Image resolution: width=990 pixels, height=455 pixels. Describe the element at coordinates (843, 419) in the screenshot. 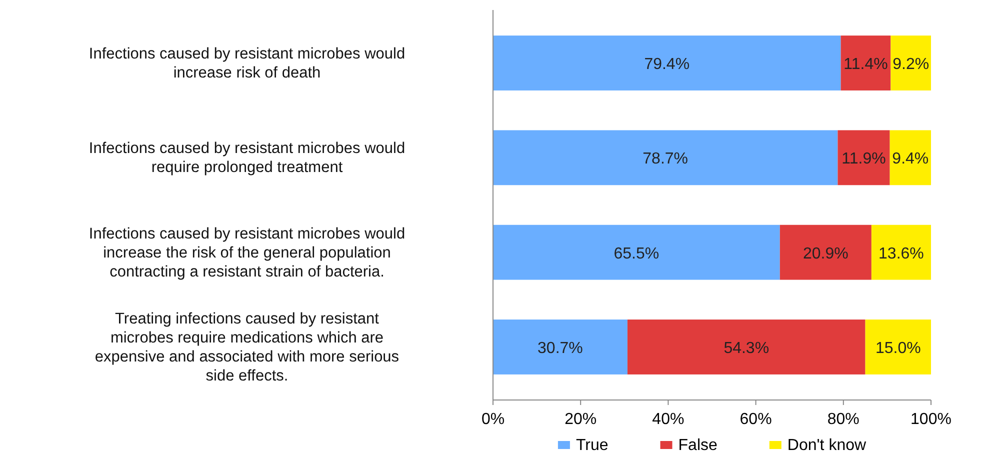

I see `x-tick-label: 80%` at that location.